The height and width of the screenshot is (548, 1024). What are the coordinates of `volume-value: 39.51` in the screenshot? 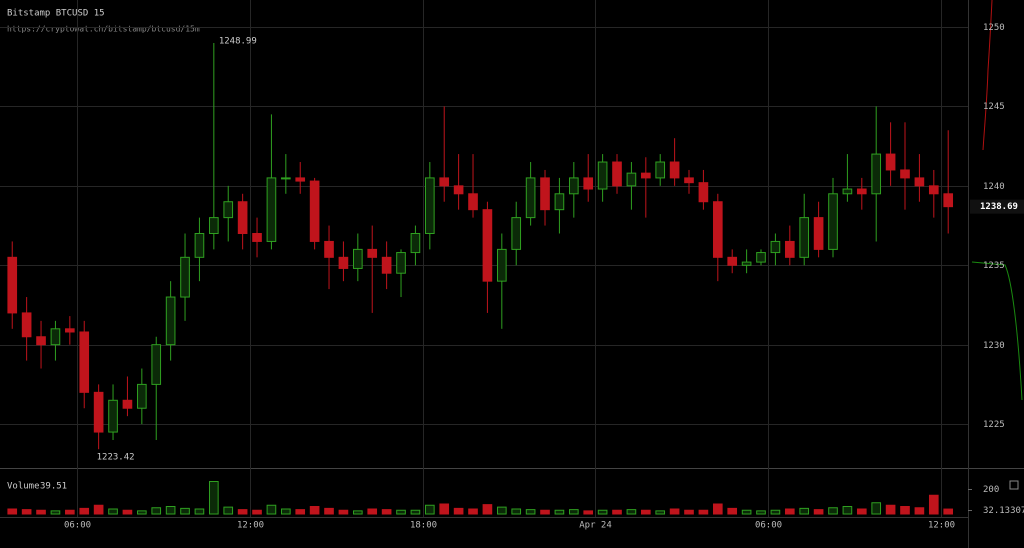 It's located at (53, 487).